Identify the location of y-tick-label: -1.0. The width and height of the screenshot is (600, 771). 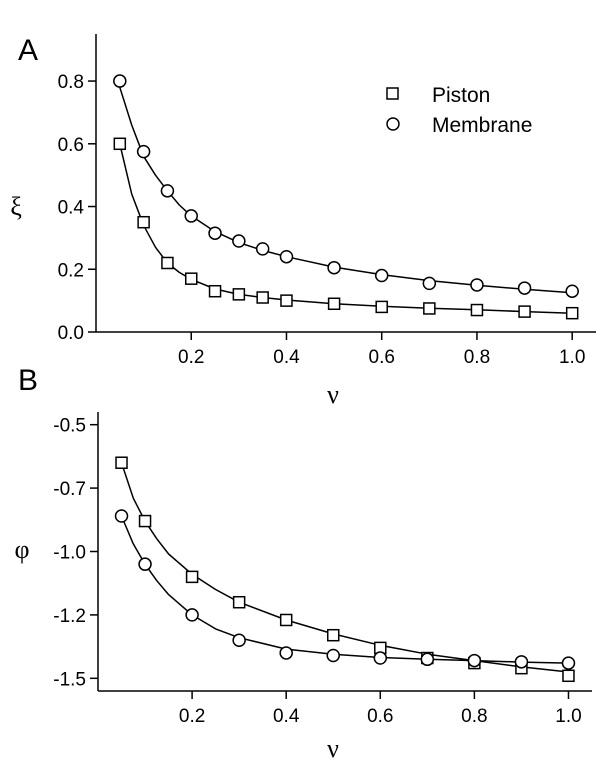
(69, 553).